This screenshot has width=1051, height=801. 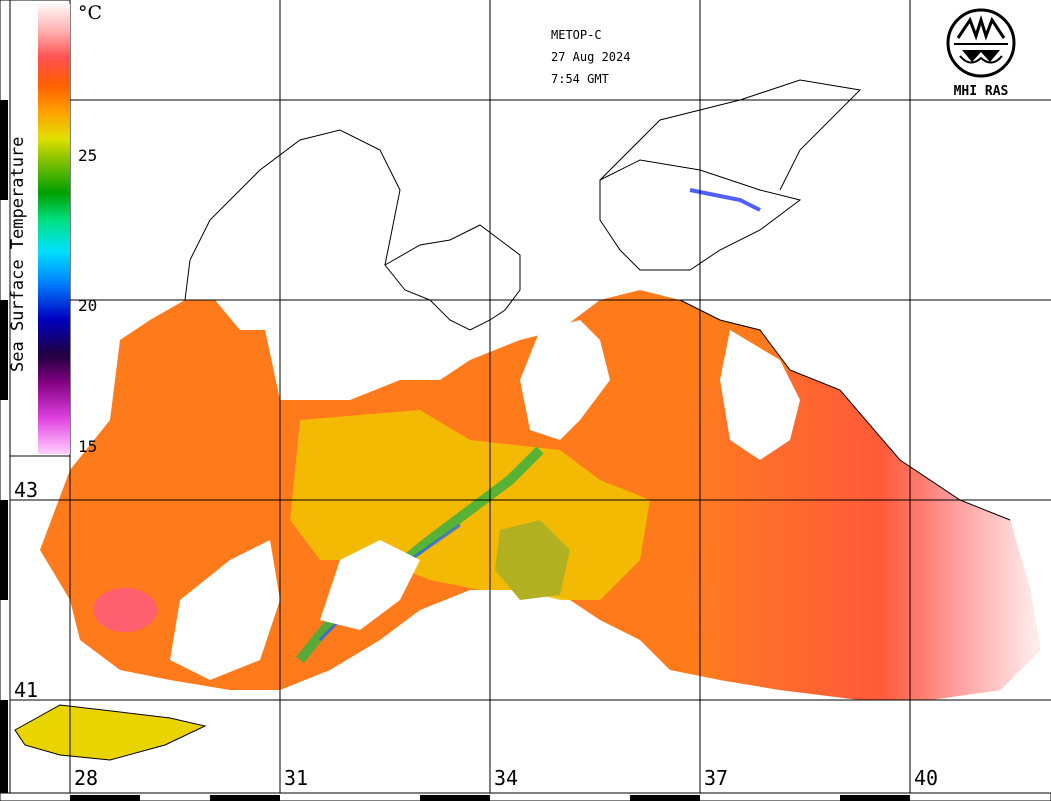 What do you see at coordinates (296, 778) in the screenshot?
I see `lon-label-31: 31` at bounding box center [296, 778].